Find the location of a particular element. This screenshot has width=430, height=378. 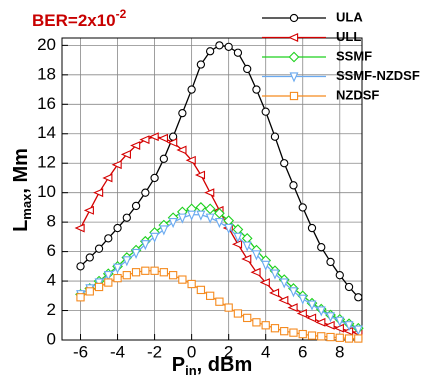

y-tick-label: 10 is located at coordinates (46, 191).